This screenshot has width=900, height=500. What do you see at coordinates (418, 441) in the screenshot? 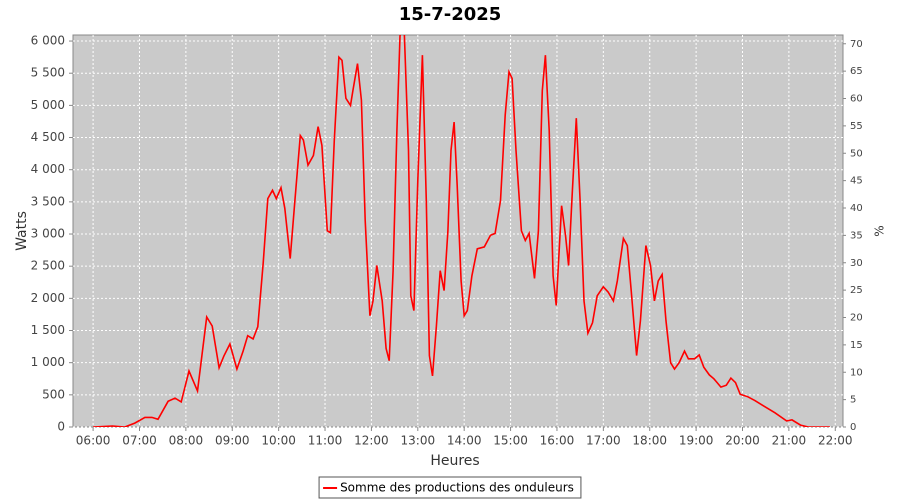
I see `x-tick-label: 13:00` at bounding box center [418, 441].